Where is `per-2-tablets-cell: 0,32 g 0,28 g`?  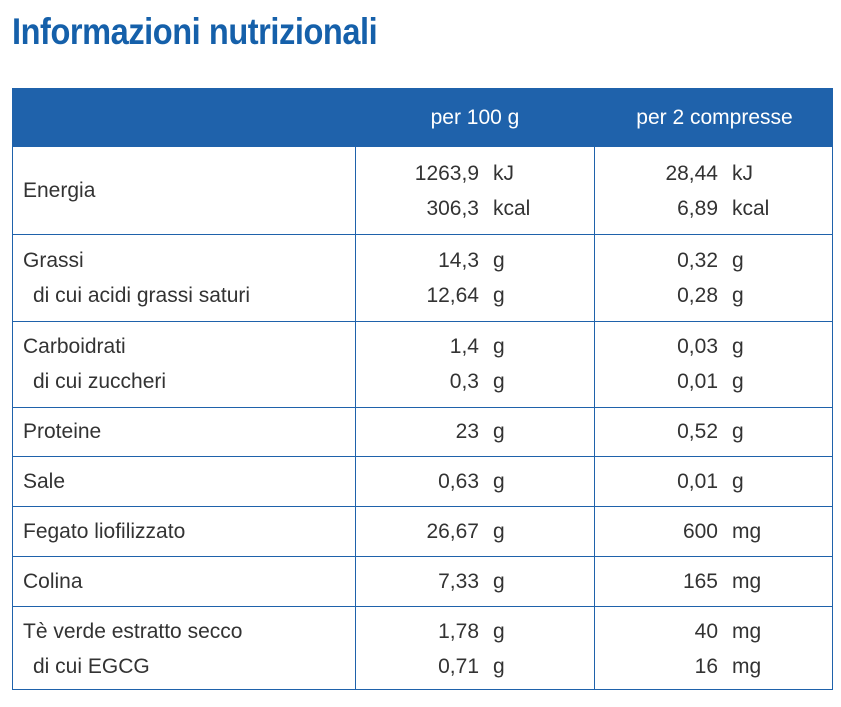
per-2-tablets-cell: 0,32 g 0,28 g is located at coordinates (714, 277).